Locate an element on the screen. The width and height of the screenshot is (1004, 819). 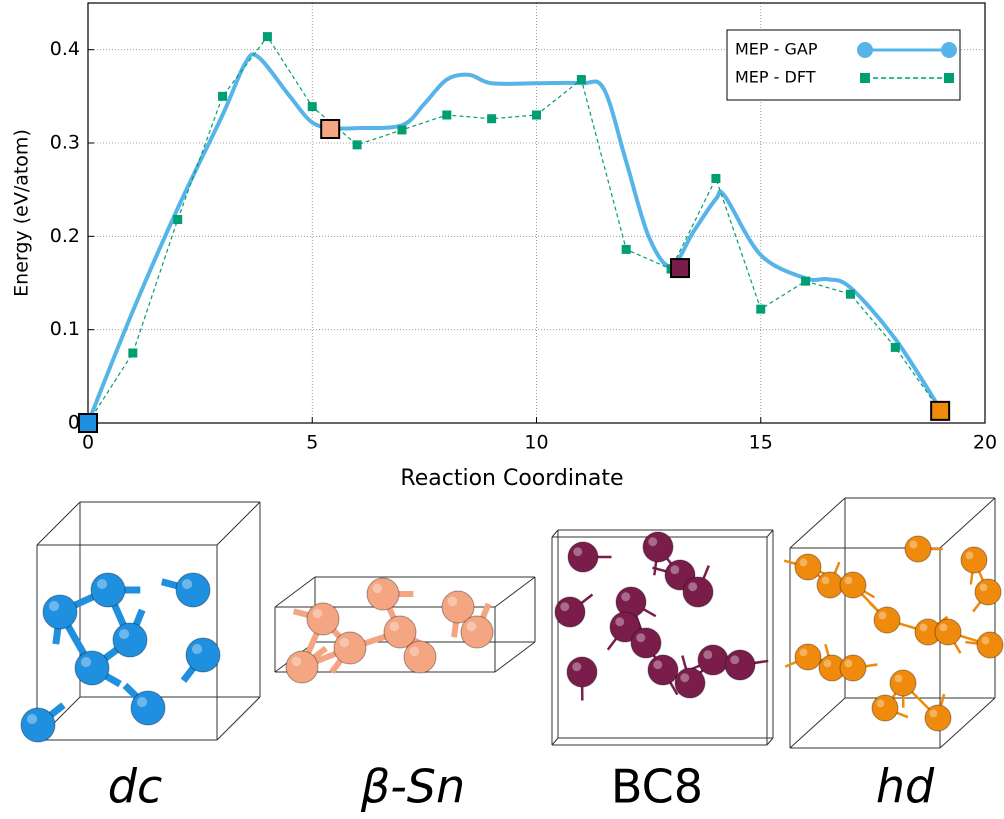
y-axis-label: Energy (eV/atom) is located at coordinates (22, 213).